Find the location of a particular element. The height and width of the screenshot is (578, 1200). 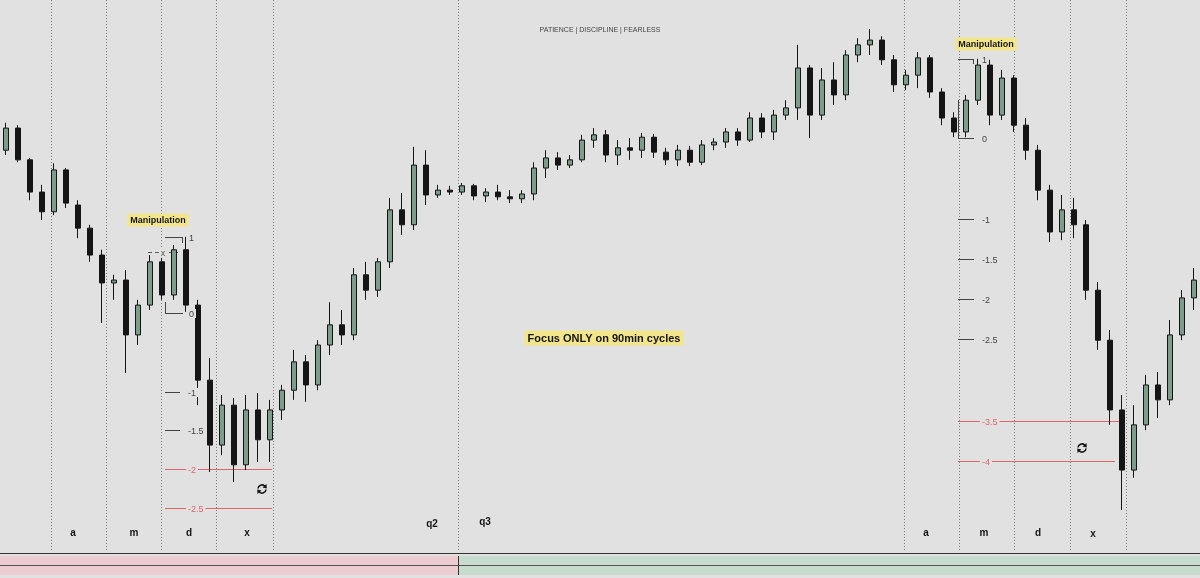

text: q3 is located at coordinates (485, 521).